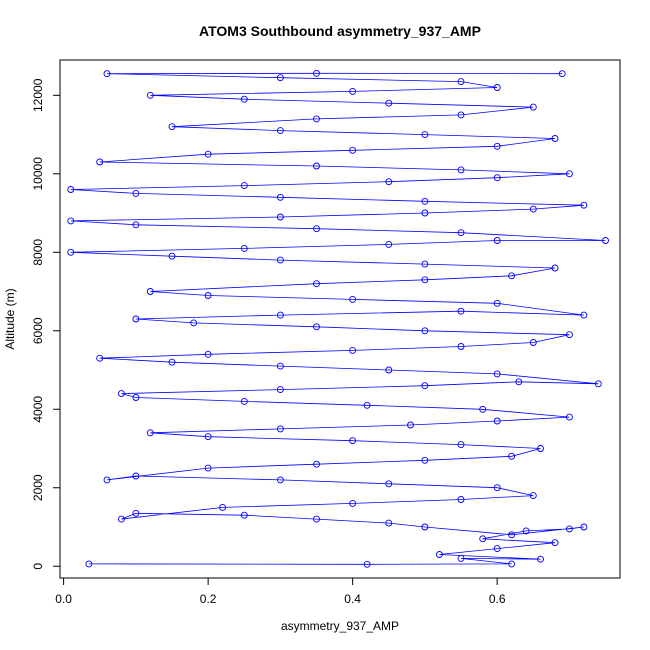 This screenshot has width=650, height=650. What do you see at coordinates (340, 31) in the screenshot?
I see `chart-title: ATOM3 Southbound asymmetry_937_AMP` at bounding box center [340, 31].